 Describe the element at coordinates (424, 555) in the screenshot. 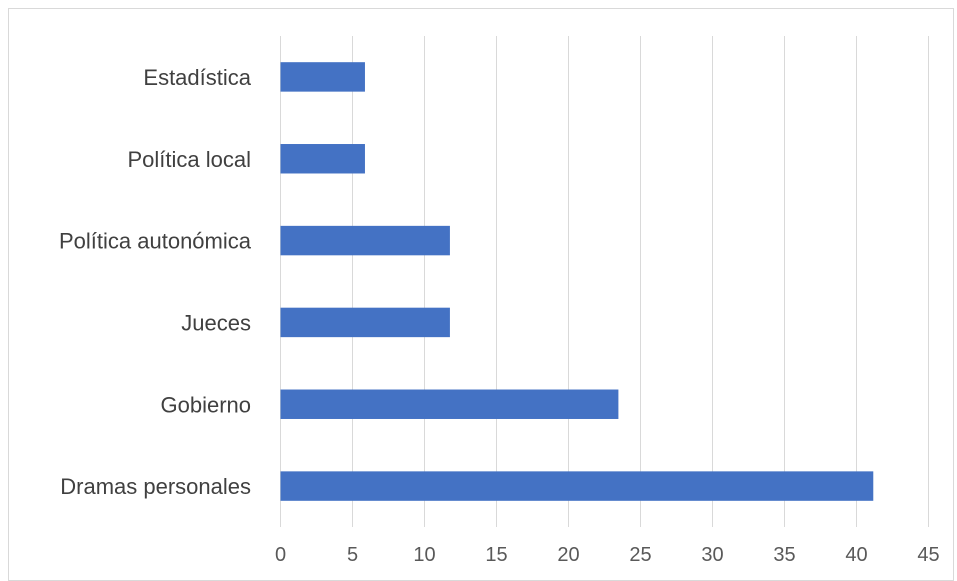

I see `x-tick-label: 10` at that location.